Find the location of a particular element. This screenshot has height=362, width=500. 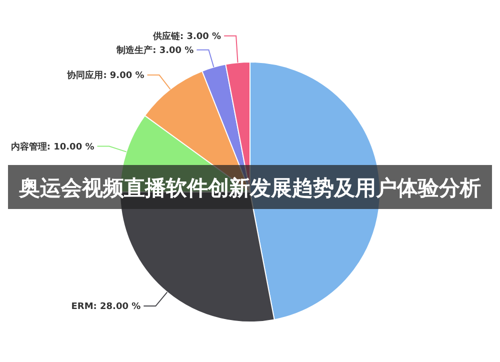

slice-label: ERM: 28.00 % is located at coordinates (106, 307).